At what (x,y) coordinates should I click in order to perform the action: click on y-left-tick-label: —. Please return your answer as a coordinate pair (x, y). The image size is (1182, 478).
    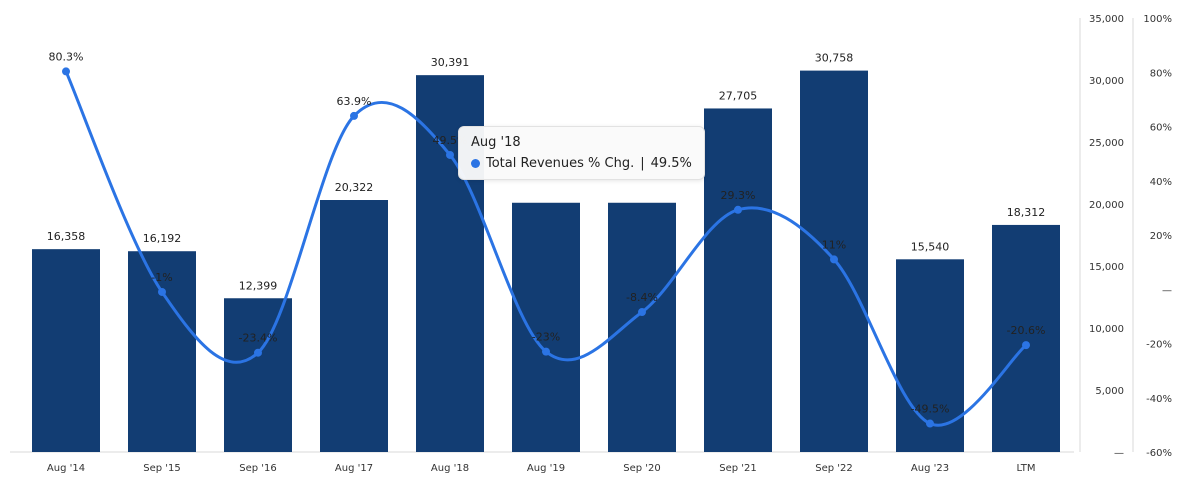
    Looking at the image, I should click on (1119, 453).